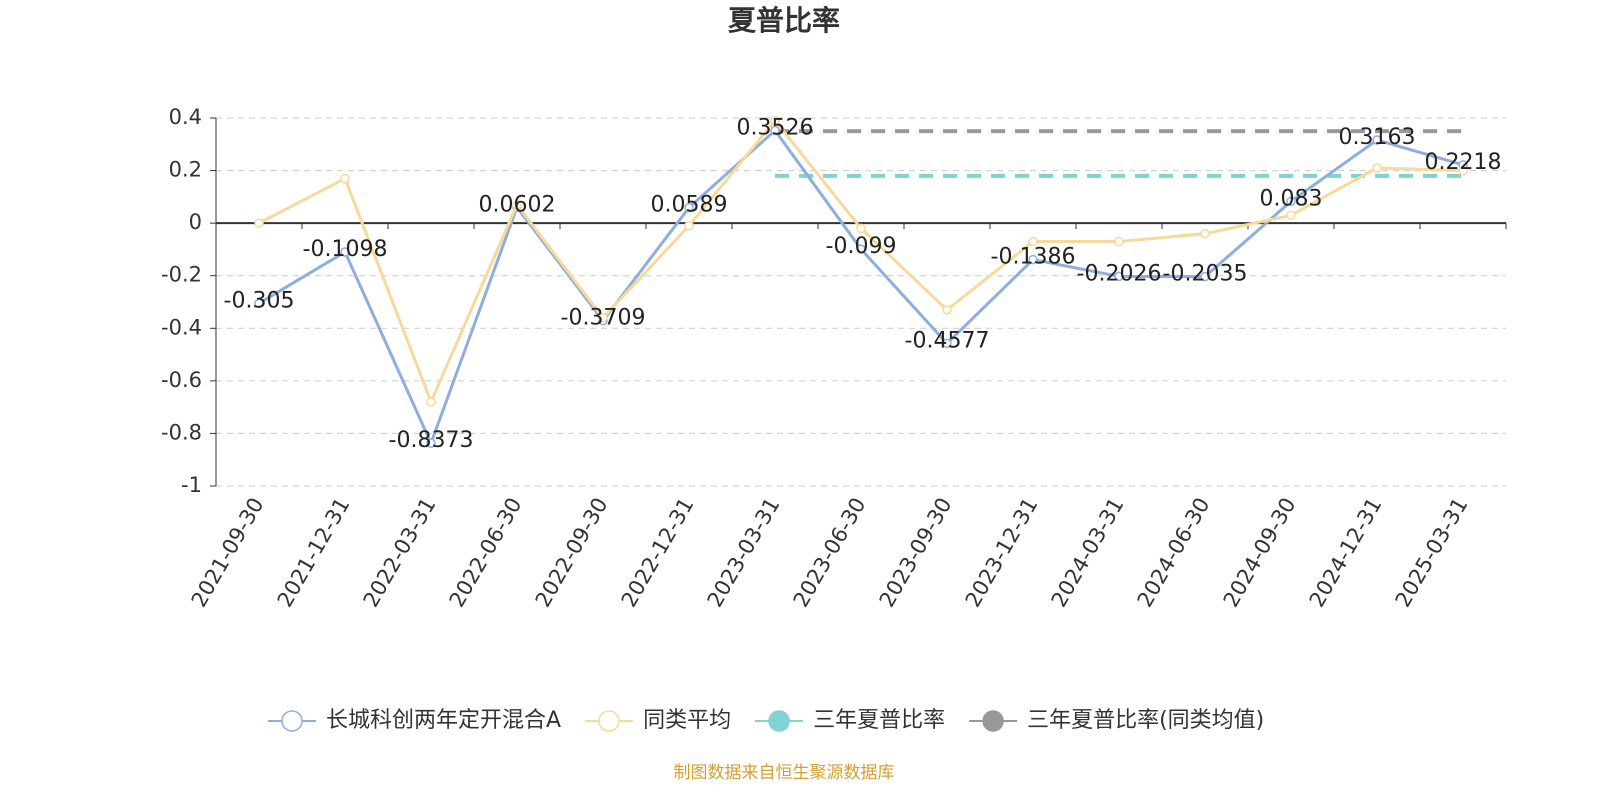 The width and height of the screenshot is (1600, 800). What do you see at coordinates (784, 20) in the screenshot?
I see `chart-title: 夏普比率` at bounding box center [784, 20].